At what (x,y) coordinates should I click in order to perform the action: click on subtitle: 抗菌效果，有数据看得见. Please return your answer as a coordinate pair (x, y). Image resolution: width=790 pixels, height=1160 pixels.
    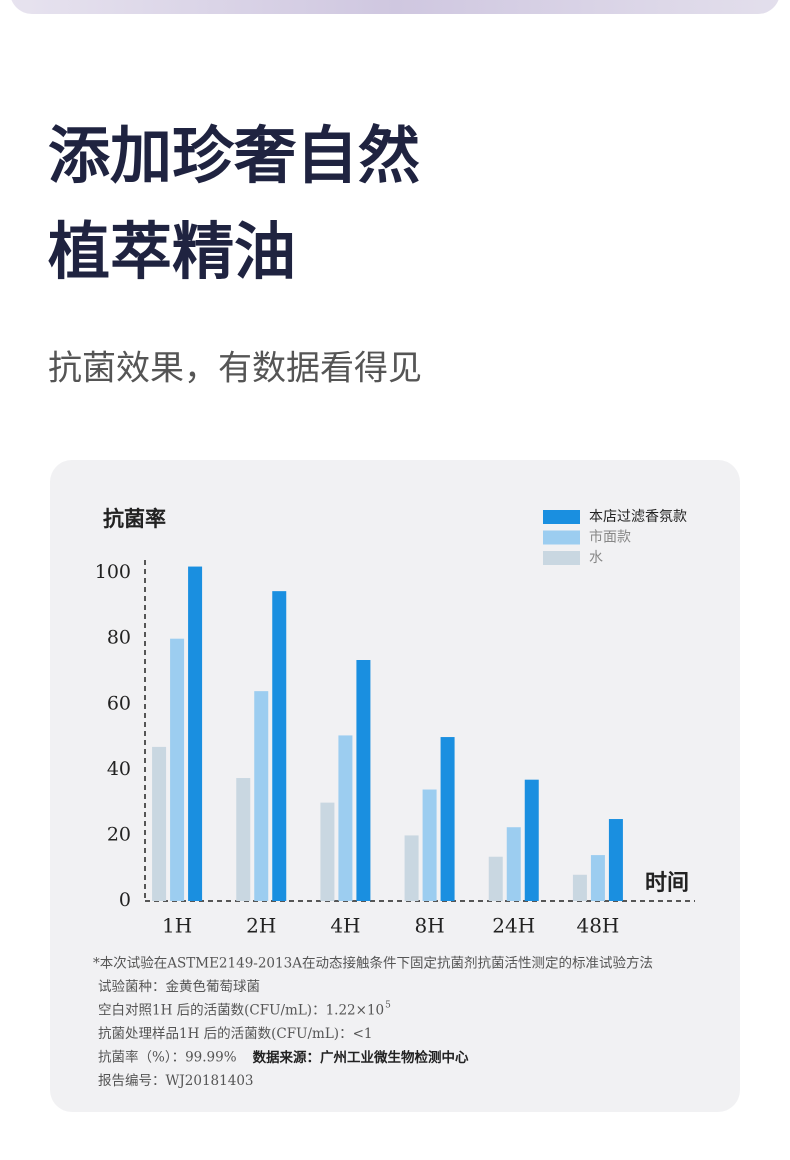
    Looking at the image, I should click on (235, 369).